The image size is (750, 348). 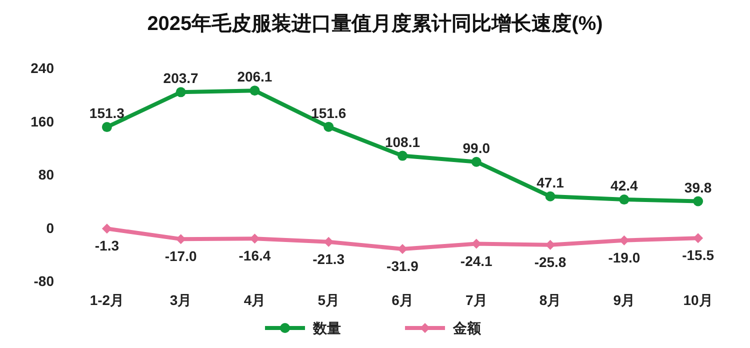 What do you see at coordinates (467, 328) in the screenshot?
I see `legend-label: 金额` at bounding box center [467, 328].